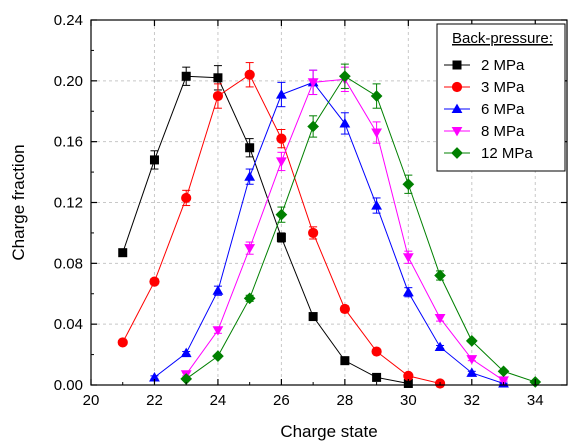 The image size is (582, 443). Describe the element at coordinates (408, 400) in the screenshot. I see `x-tick-label: 30` at that location.